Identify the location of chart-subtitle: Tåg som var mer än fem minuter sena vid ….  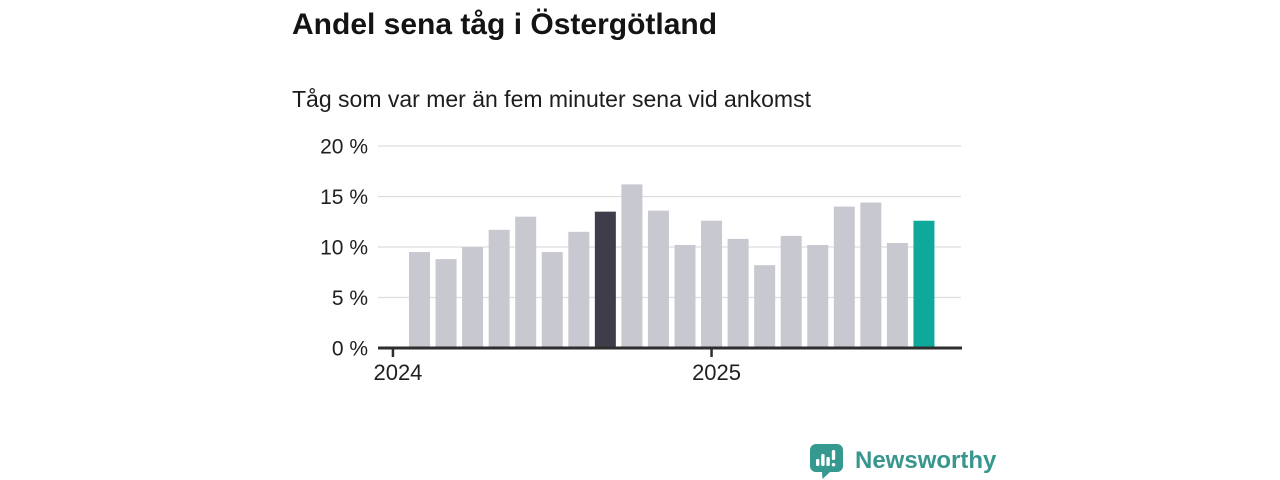
(551, 99).